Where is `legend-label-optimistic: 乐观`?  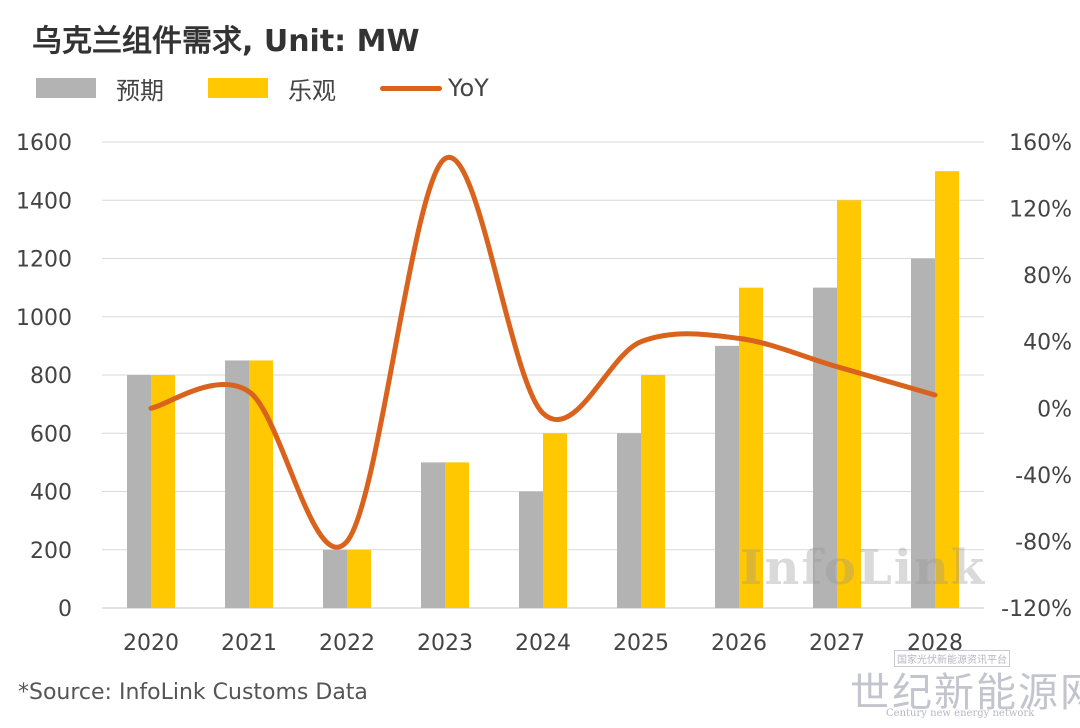
legend-label-optimistic: 乐观 is located at coordinates (312, 90).